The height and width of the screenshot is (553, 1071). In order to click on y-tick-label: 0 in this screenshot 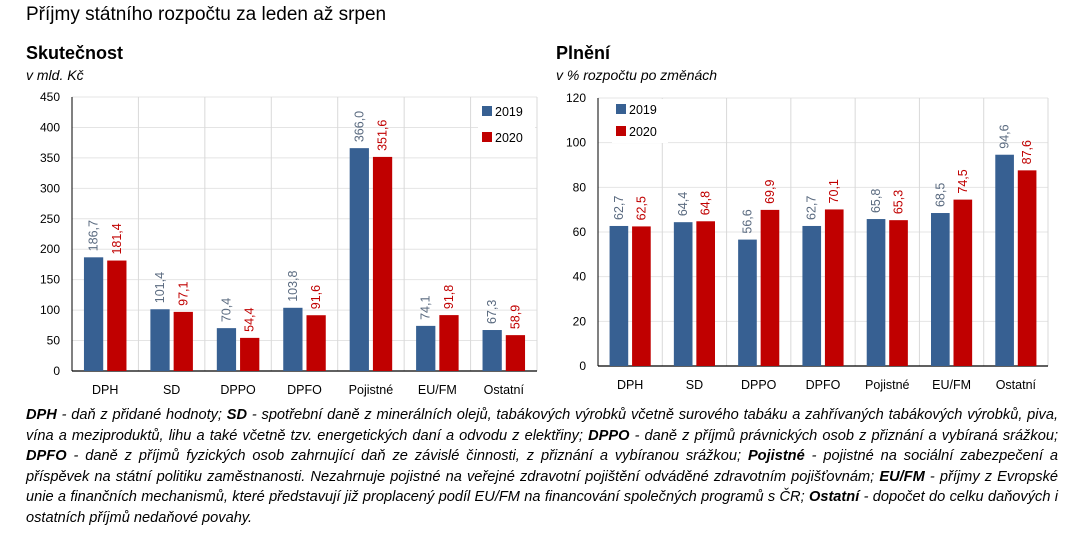, I will do `click(582, 366)`.